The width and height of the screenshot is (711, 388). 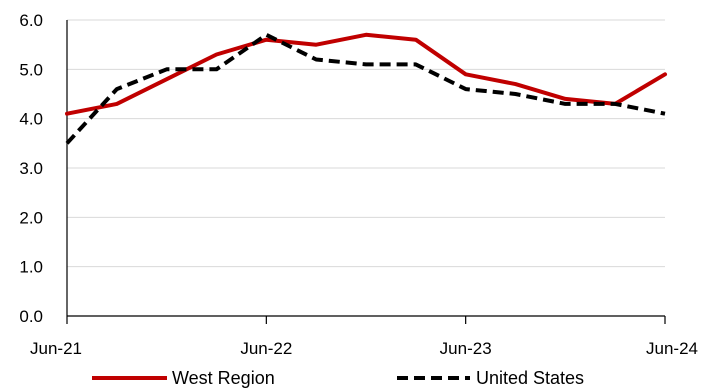 What do you see at coordinates (31, 267) in the screenshot?
I see `y-tick-label: 1.0` at bounding box center [31, 267].